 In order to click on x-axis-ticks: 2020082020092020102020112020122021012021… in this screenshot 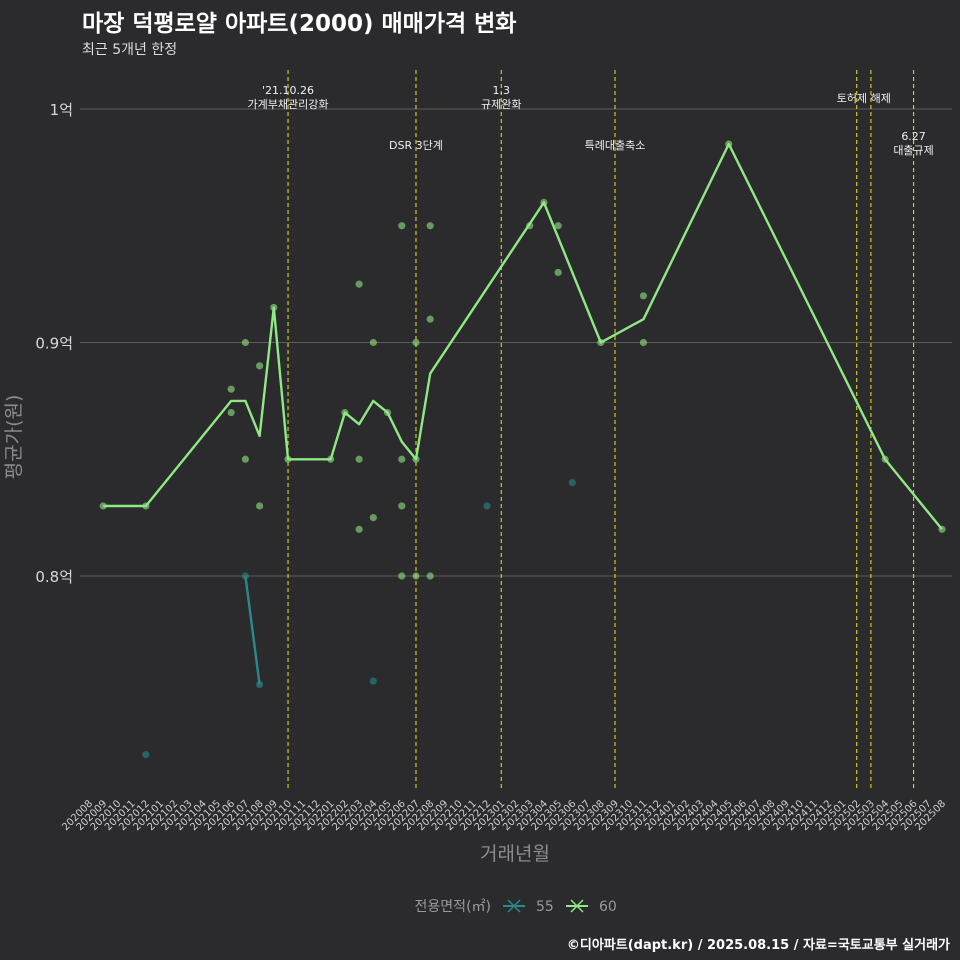, I will do `click(504, 815)`.